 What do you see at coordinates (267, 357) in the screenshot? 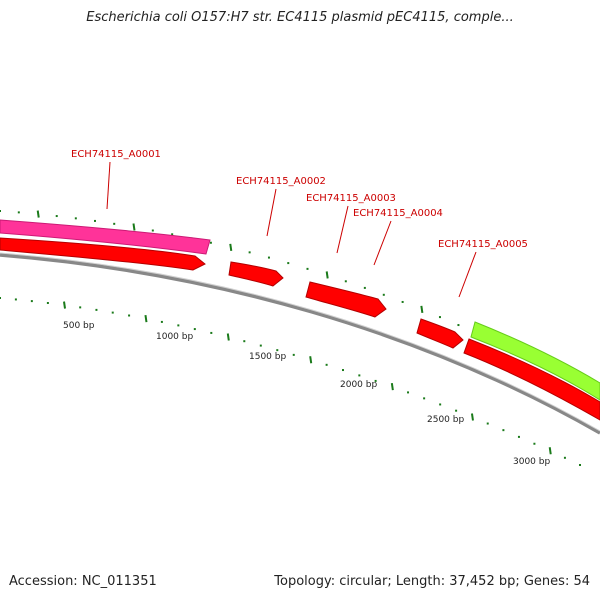
I see `tick-label: 1500 bp` at bounding box center [267, 357].